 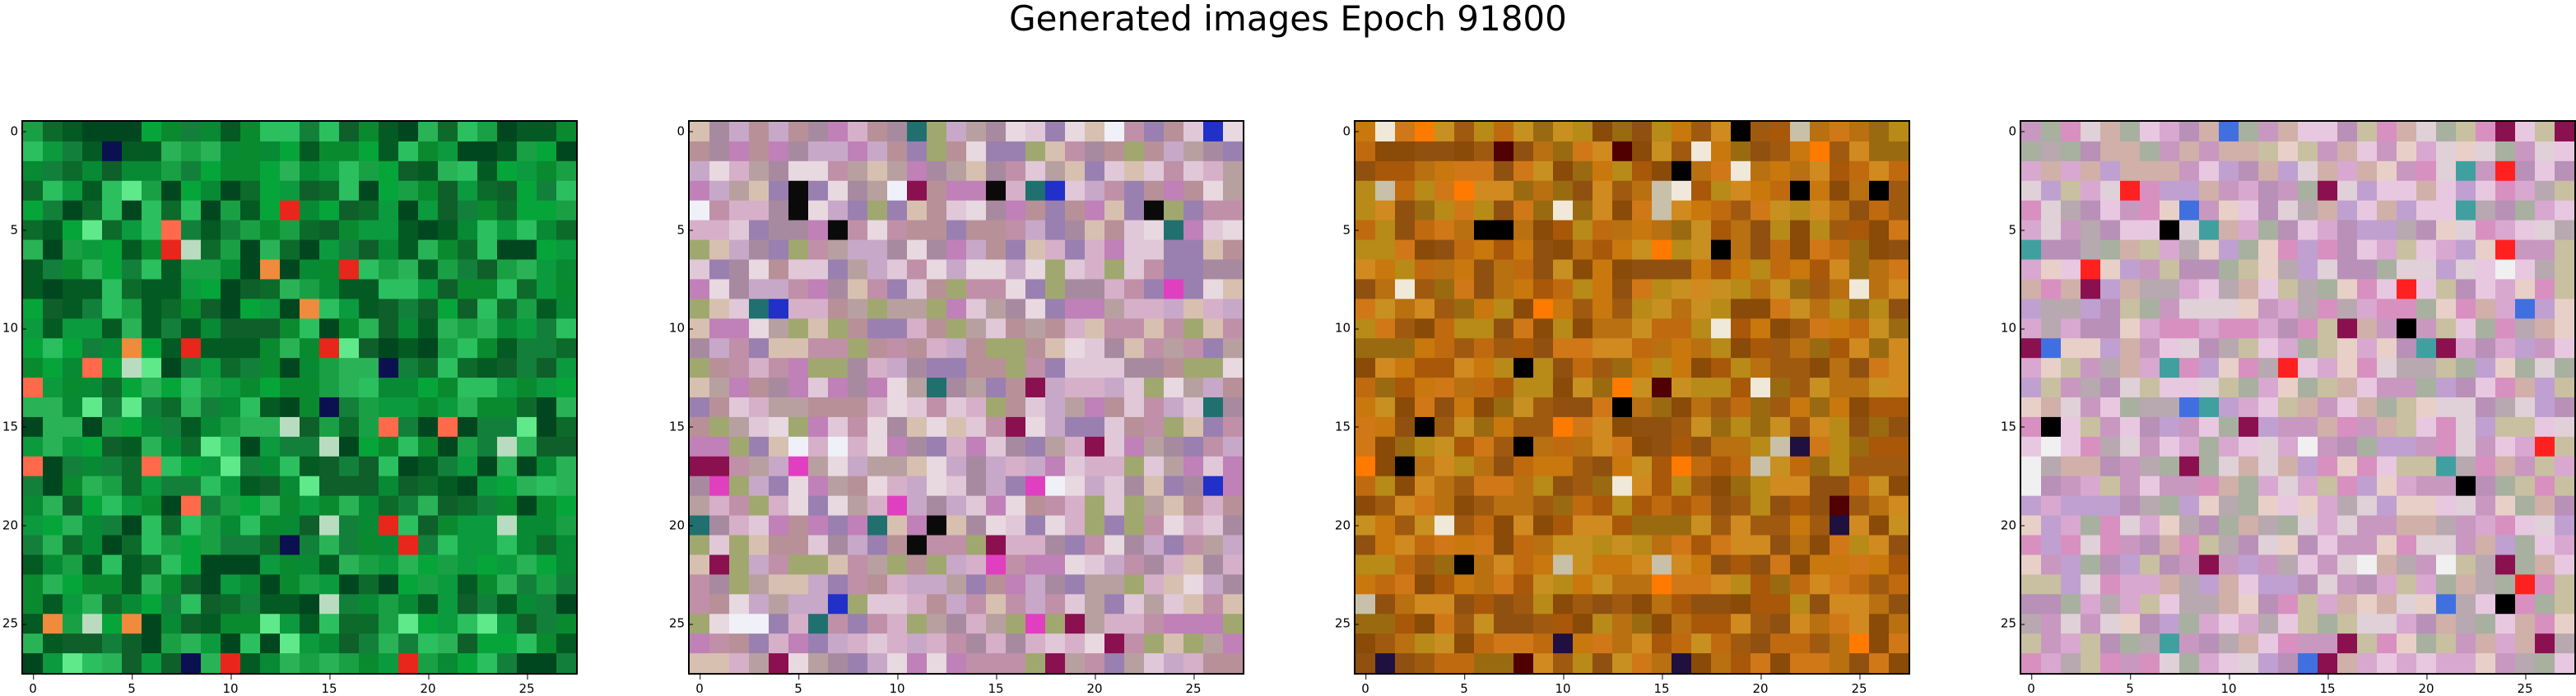 What do you see at coordinates (681, 328) in the screenshot?
I see `y-tick-label: 10` at bounding box center [681, 328].